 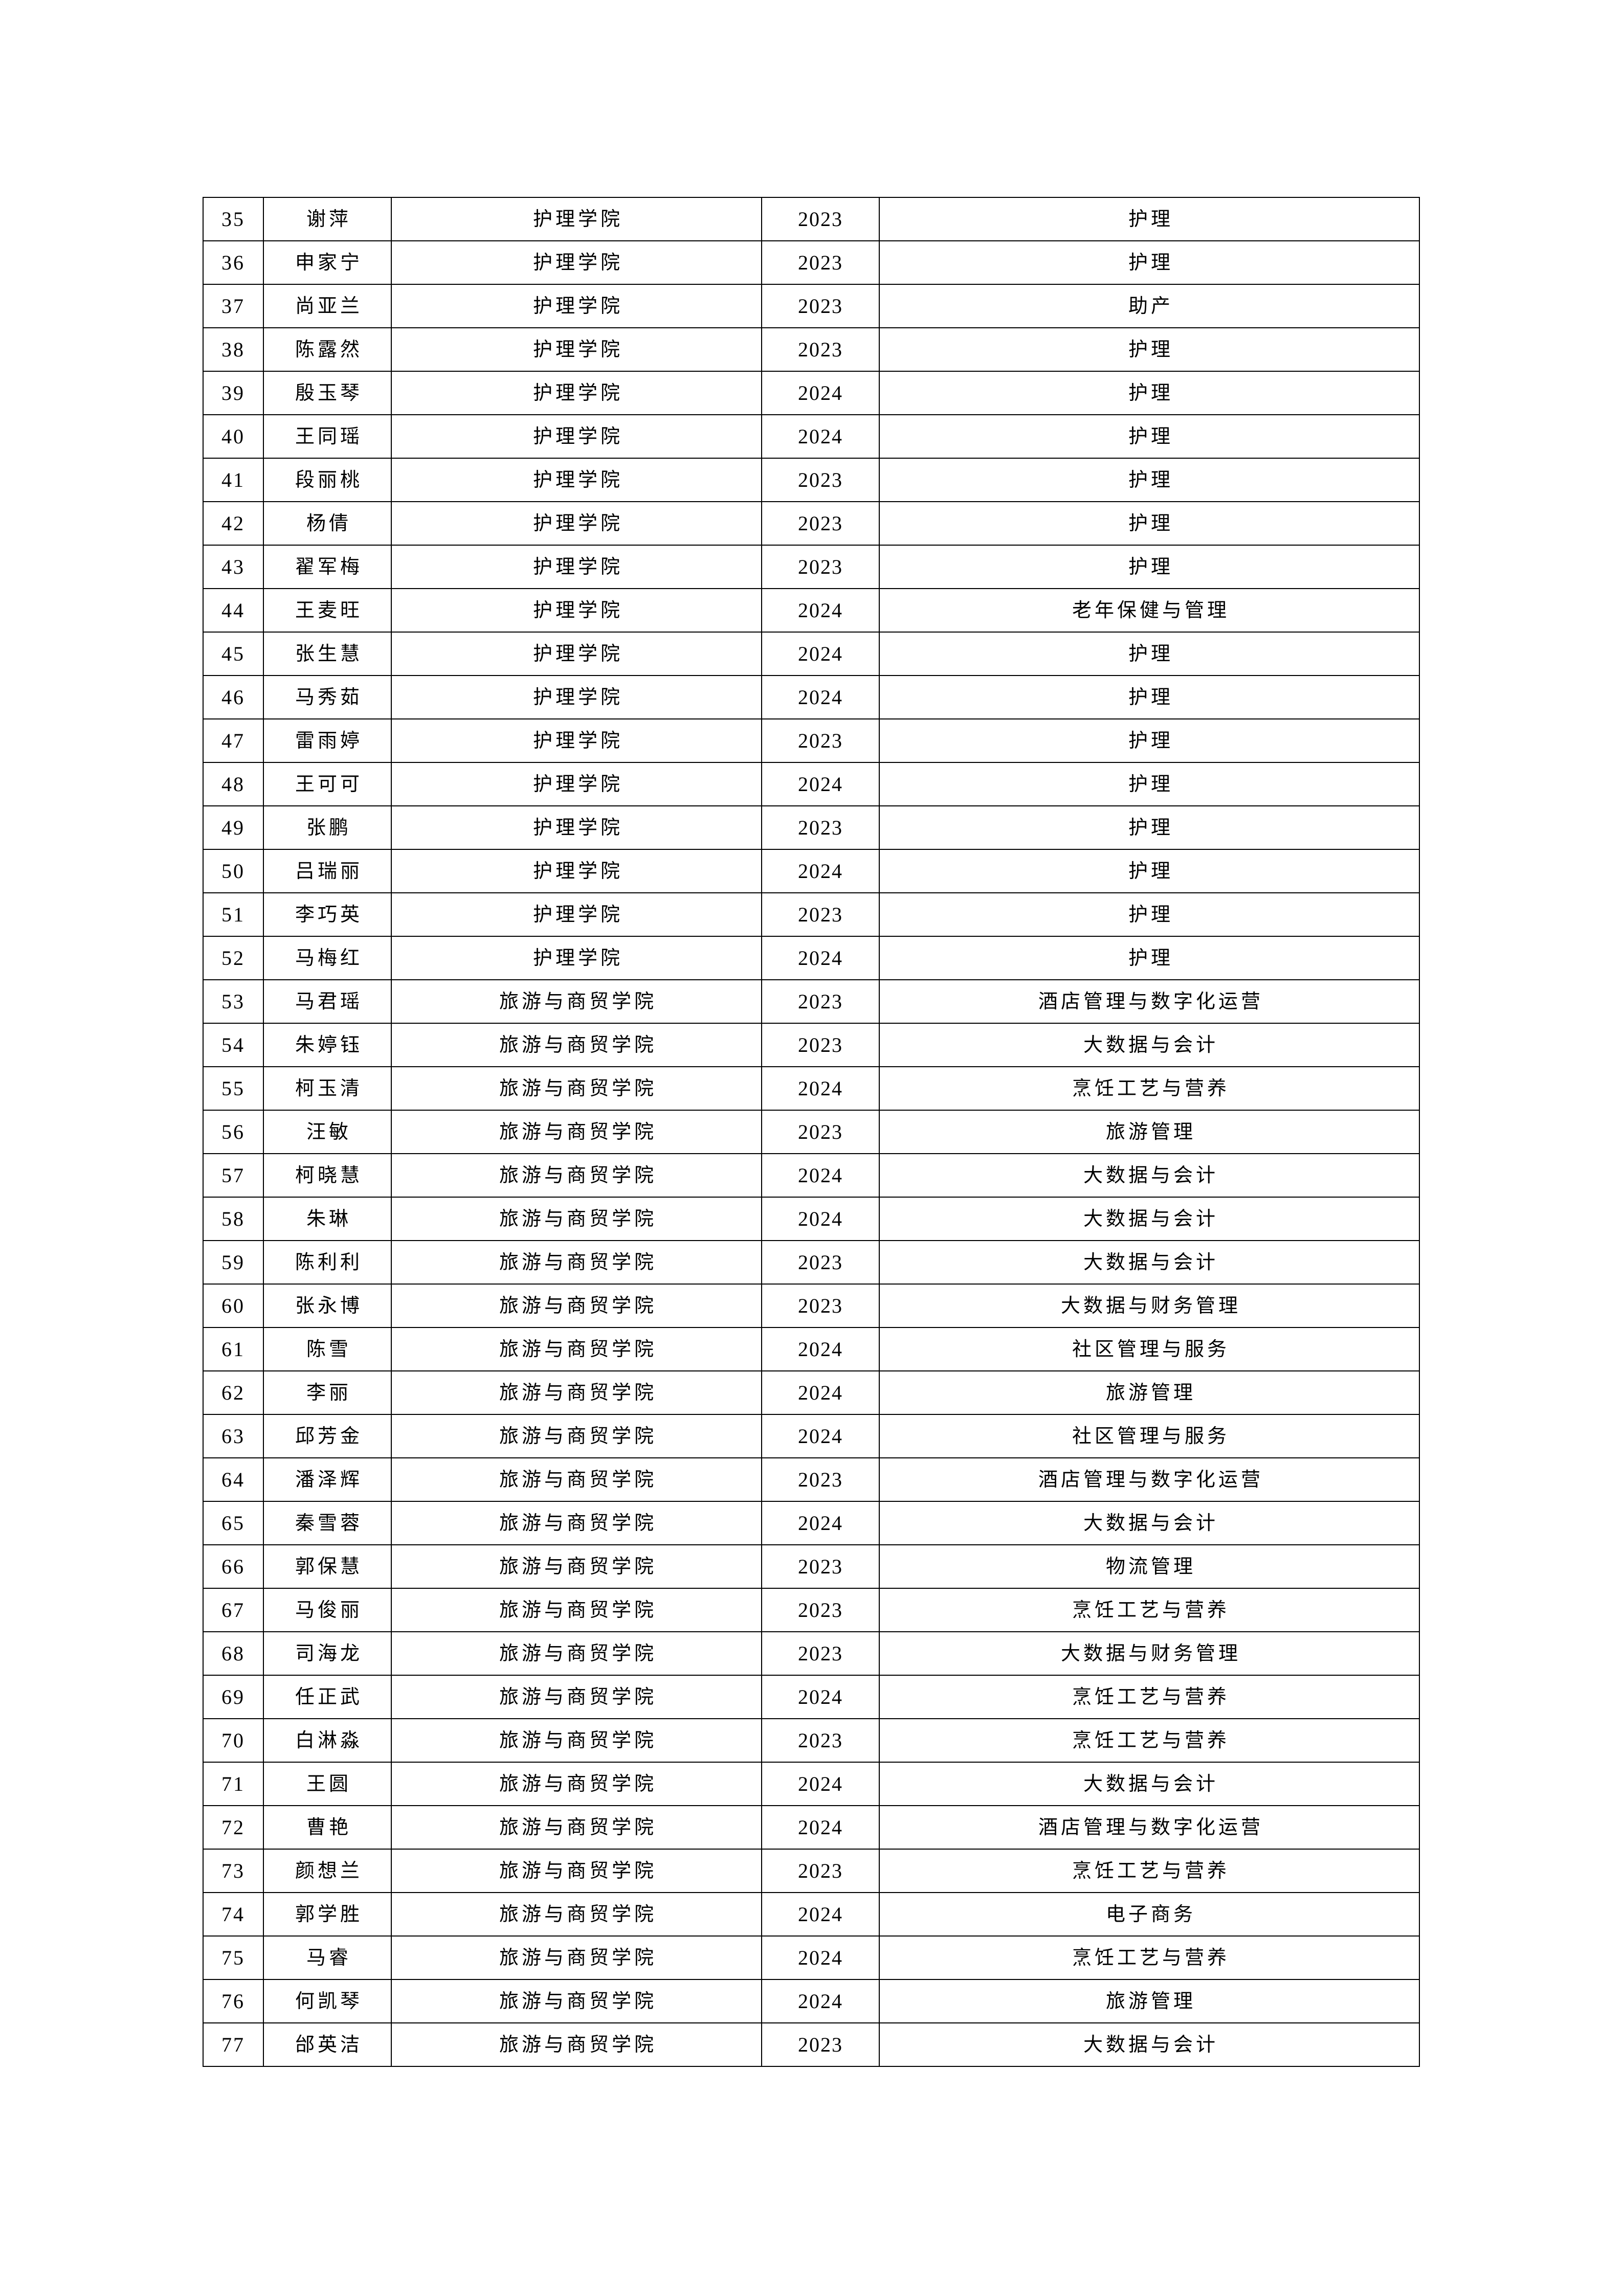 I want to click on cell-name: 朱婷钰, so click(x=327, y=1045).